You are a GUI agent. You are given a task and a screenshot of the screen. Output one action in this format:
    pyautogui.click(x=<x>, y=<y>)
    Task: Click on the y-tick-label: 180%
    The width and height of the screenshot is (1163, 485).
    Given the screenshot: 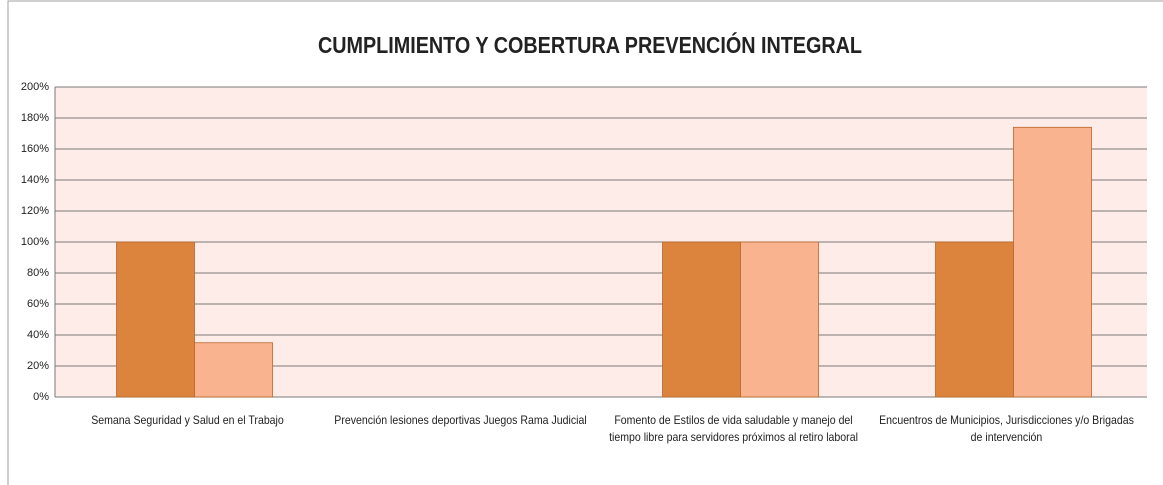 What is the action you would take?
    pyautogui.click(x=35, y=118)
    